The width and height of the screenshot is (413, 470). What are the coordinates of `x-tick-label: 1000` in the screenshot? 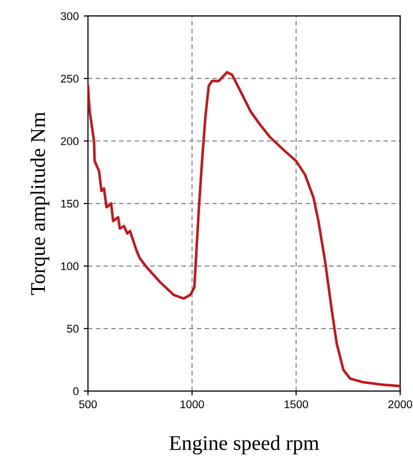 It's located at (192, 404).